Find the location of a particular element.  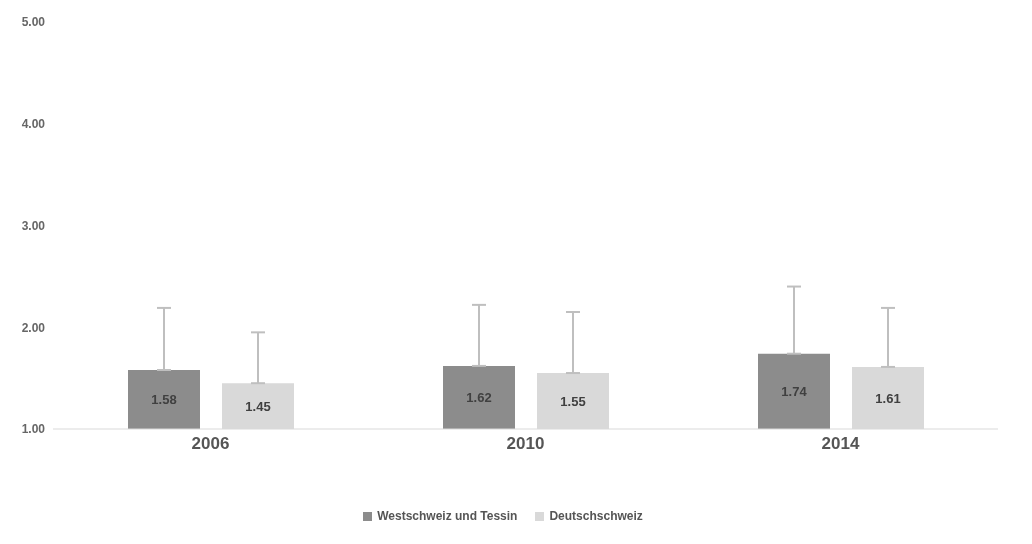

y-tick-label: 2.00 is located at coordinates (33, 327).